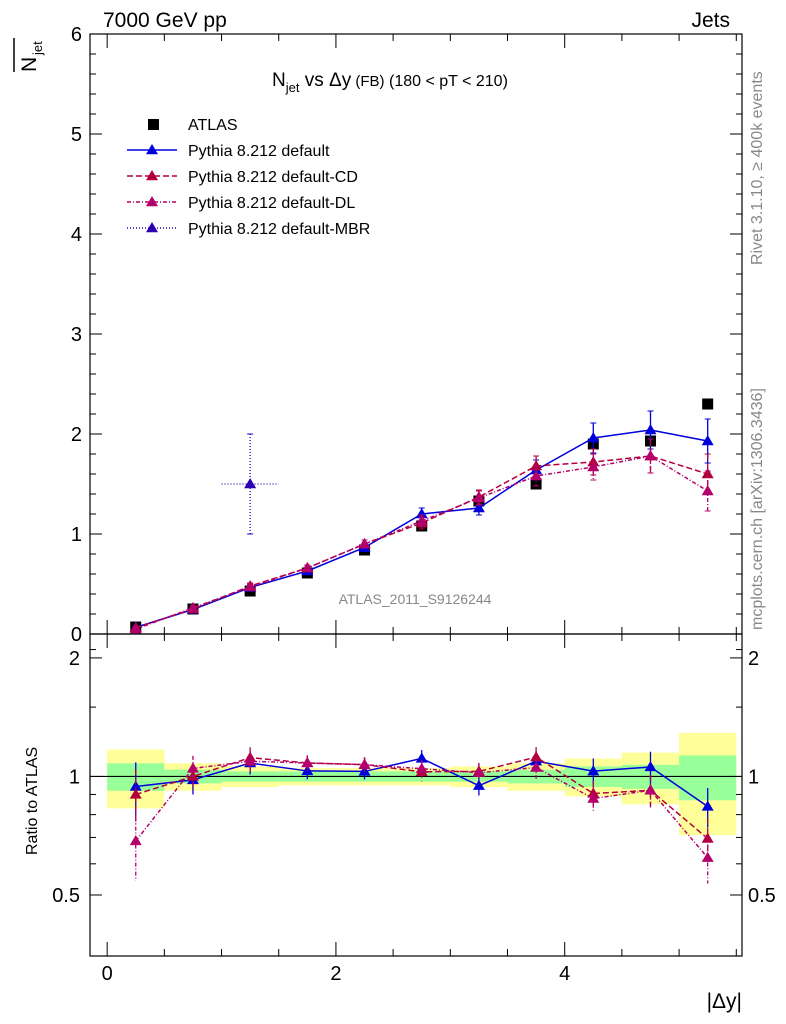 The width and height of the screenshot is (786, 1024). I want to click on y-tick-label-1: 1, so click(76, 535).